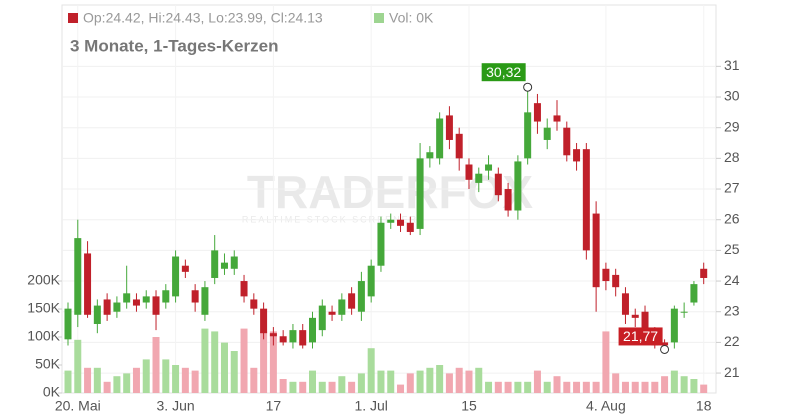  What do you see at coordinates (388, 195) in the screenshot?
I see `watermark: TRADERFOX REALTIME STOCK SCREENER` at bounding box center [388, 195].